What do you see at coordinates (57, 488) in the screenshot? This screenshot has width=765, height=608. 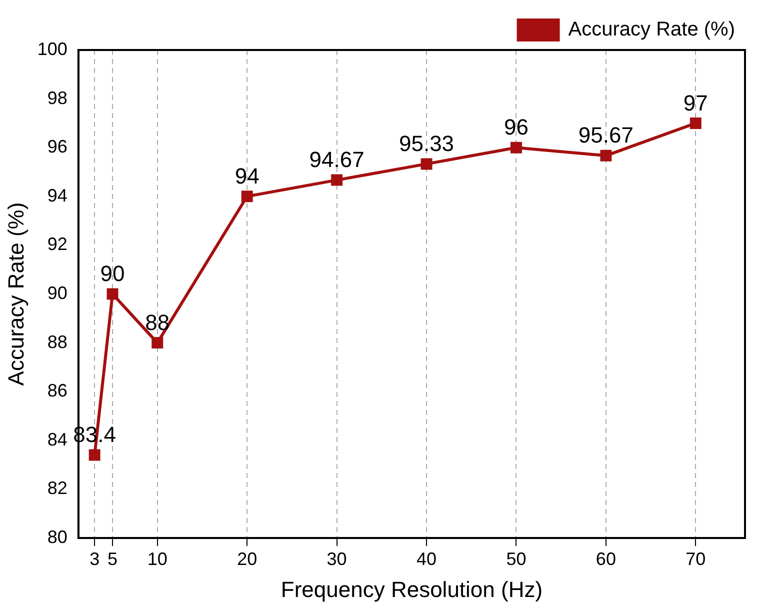 I see `y-tick-label: 82` at bounding box center [57, 488].